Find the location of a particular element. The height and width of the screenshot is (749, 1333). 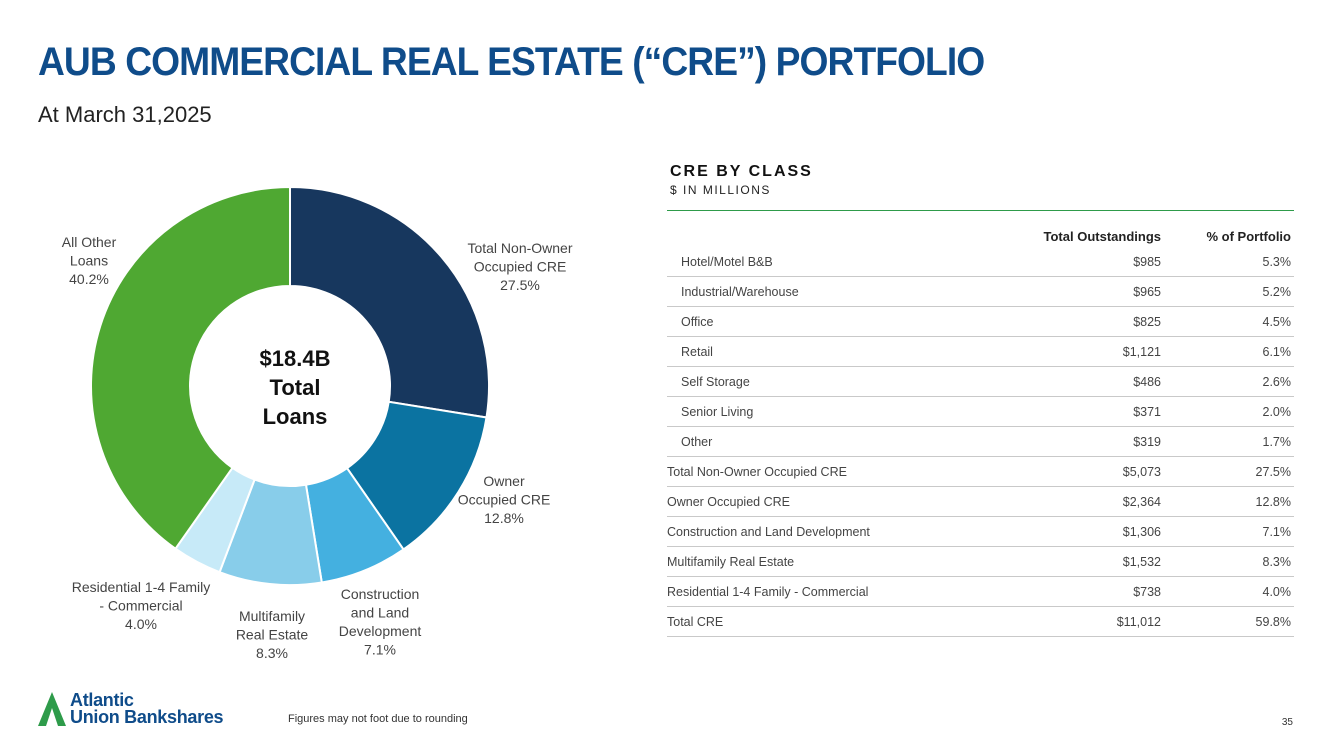

table-row: Industrial/Warehouse $965 5.2% is located at coordinates (980, 291).